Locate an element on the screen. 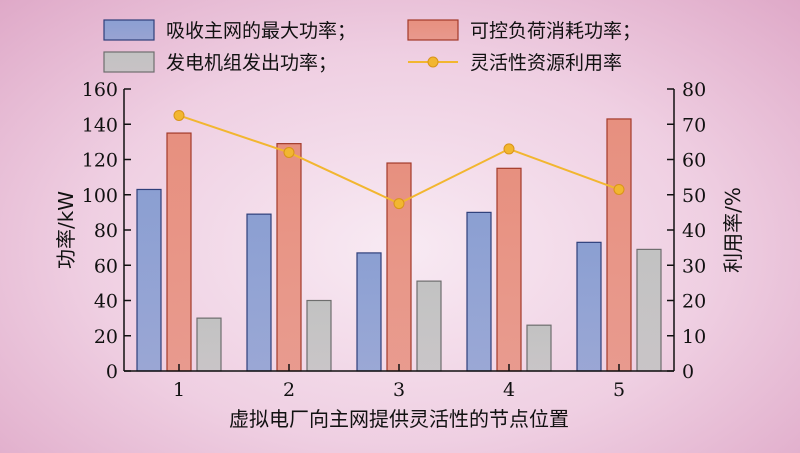  x-tick-label: 5 is located at coordinates (619, 390).